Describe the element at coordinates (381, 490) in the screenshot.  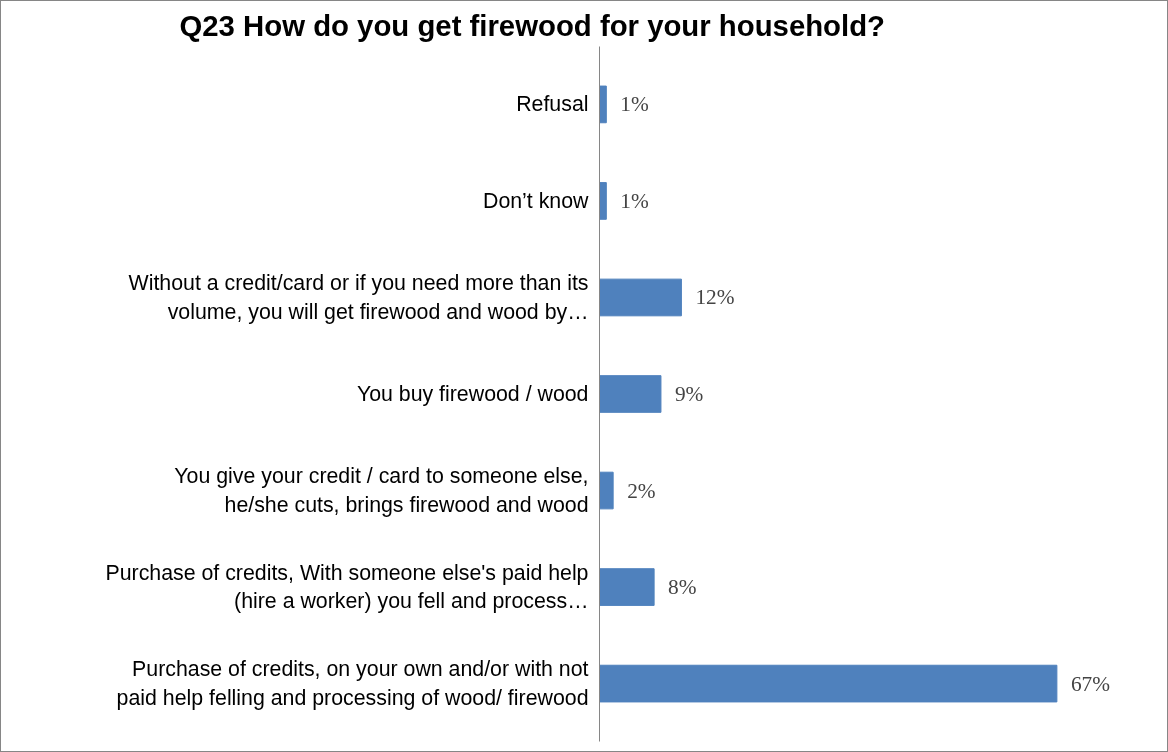
I see `y-tick-label: You give your credit / card to someone else, he/she cuts, brings firewood and wood` at that location.